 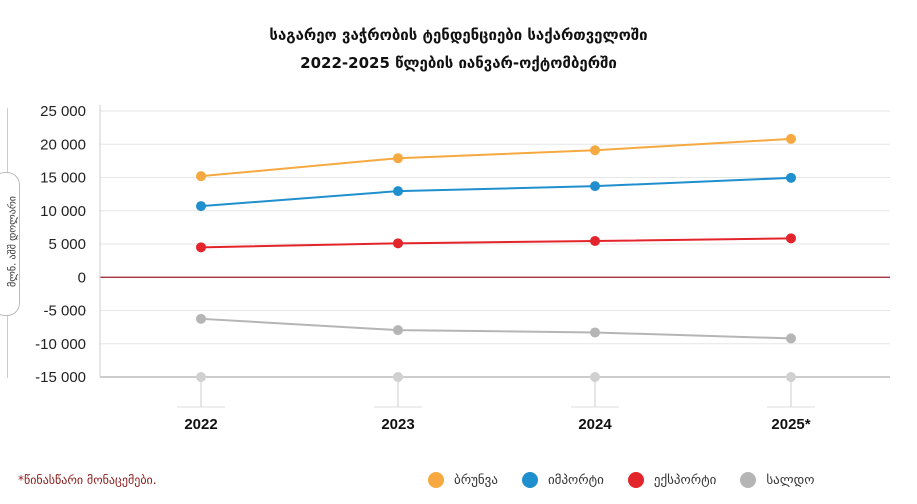 I want to click on legend-label: ბრუნვა, so click(x=476, y=480).